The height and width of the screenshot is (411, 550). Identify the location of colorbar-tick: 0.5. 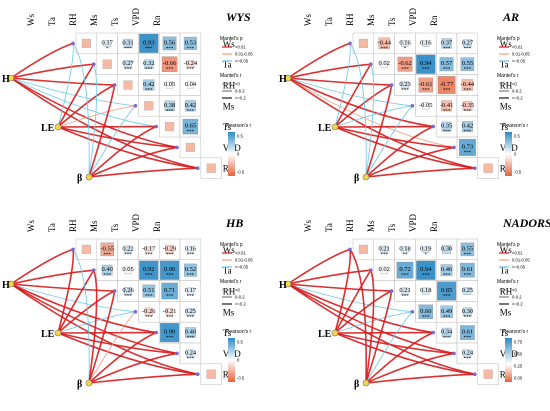
(240, 136).